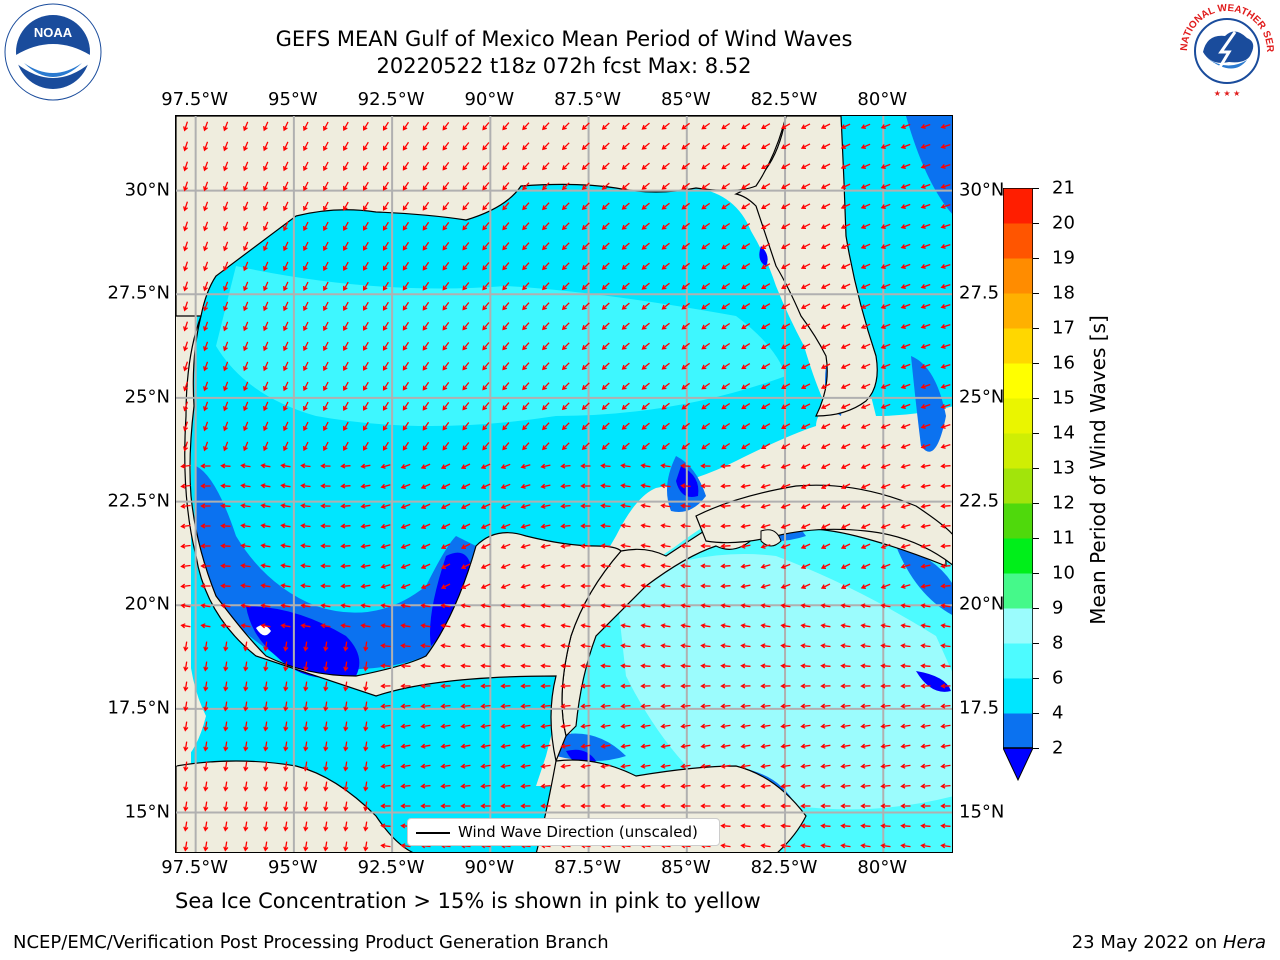 This screenshot has width=1280, height=960. Describe the element at coordinates (1098, 470) in the screenshot. I see `colorbar-label: Mean Period of Wind Waves [s]` at that location.